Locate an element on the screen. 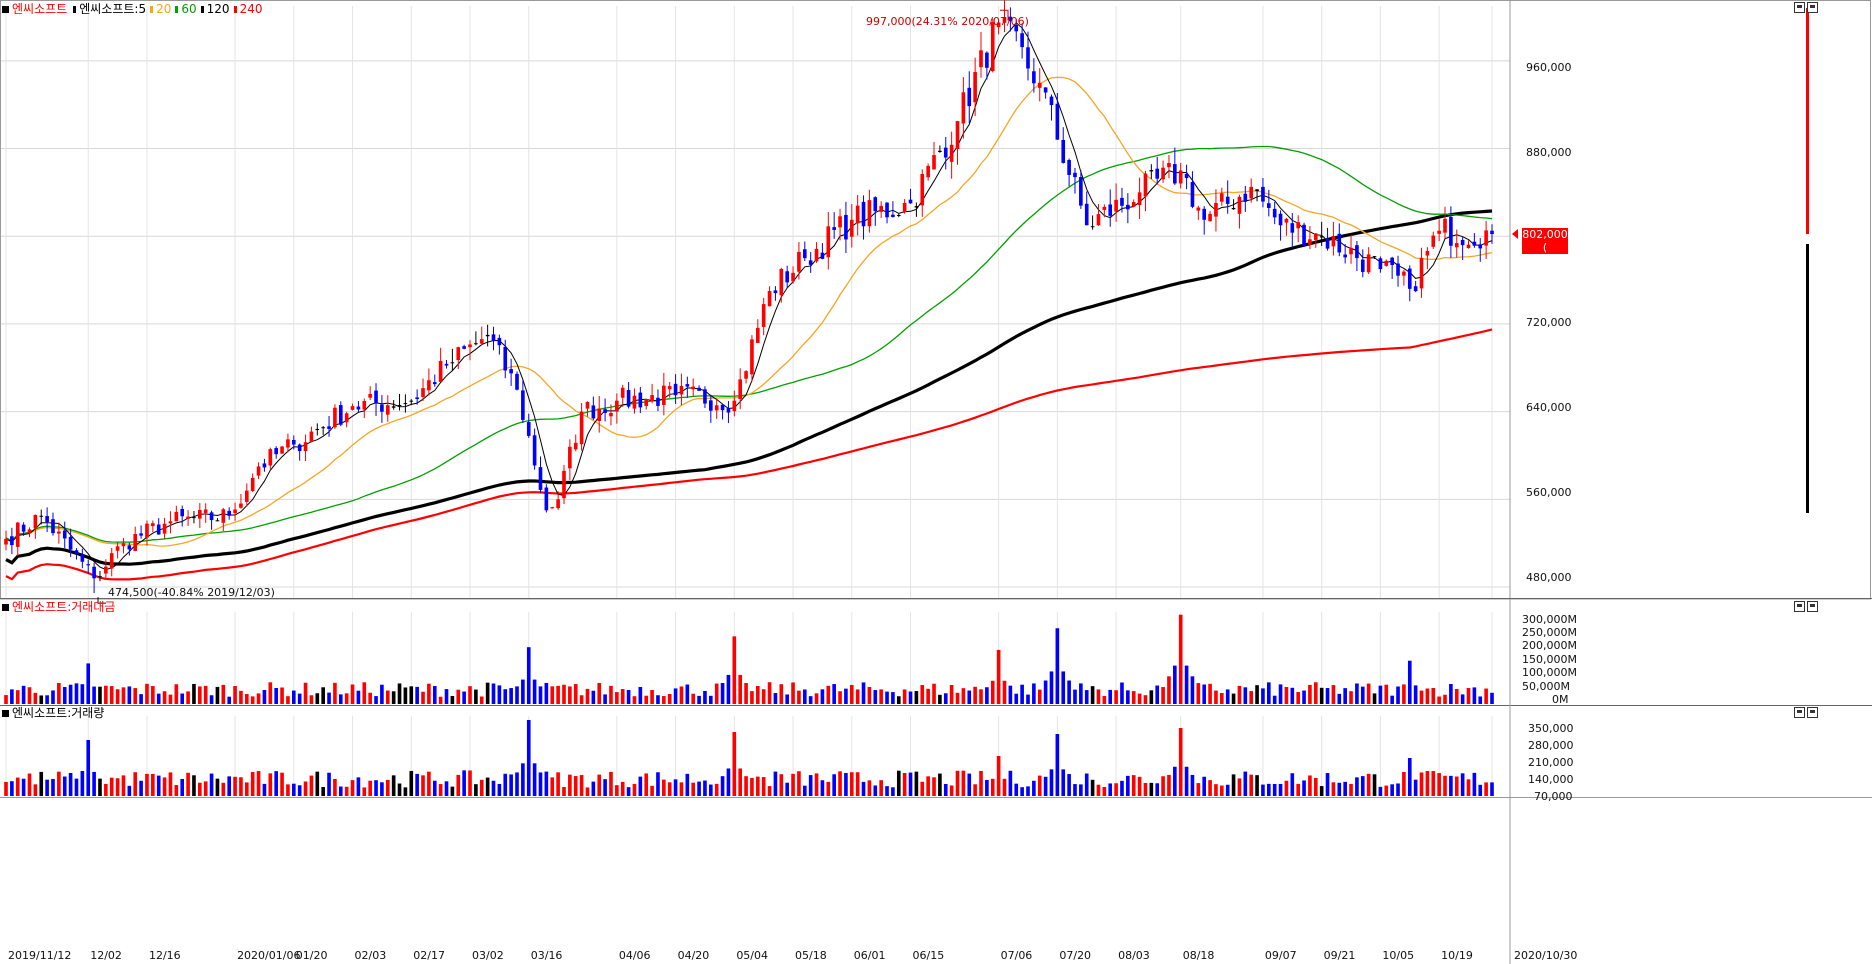 The width and height of the screenshot is (1872, 964). current-price-marker-icon is located at coordinates (1515, 234).